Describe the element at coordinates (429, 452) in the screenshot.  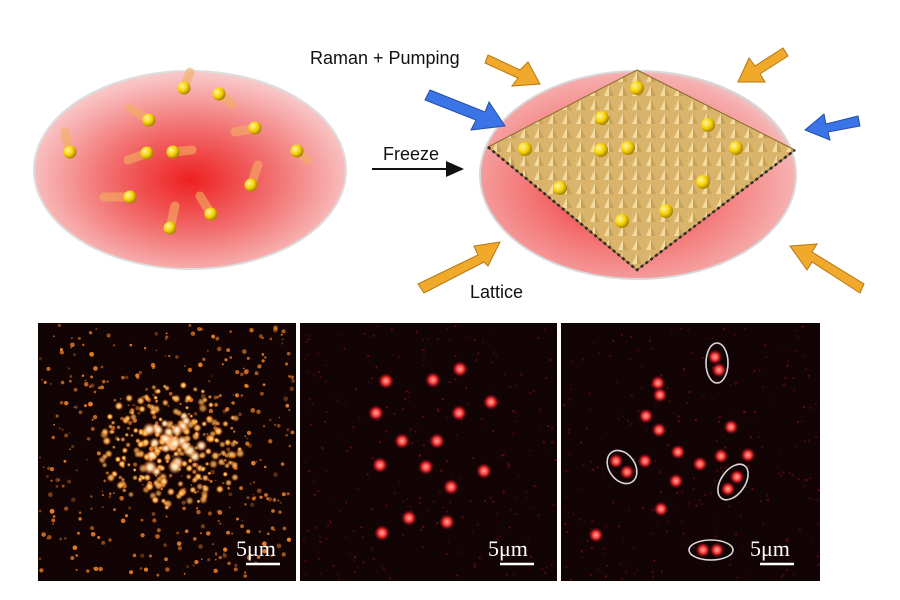
I see `single-atom-fluorescence` at that location.